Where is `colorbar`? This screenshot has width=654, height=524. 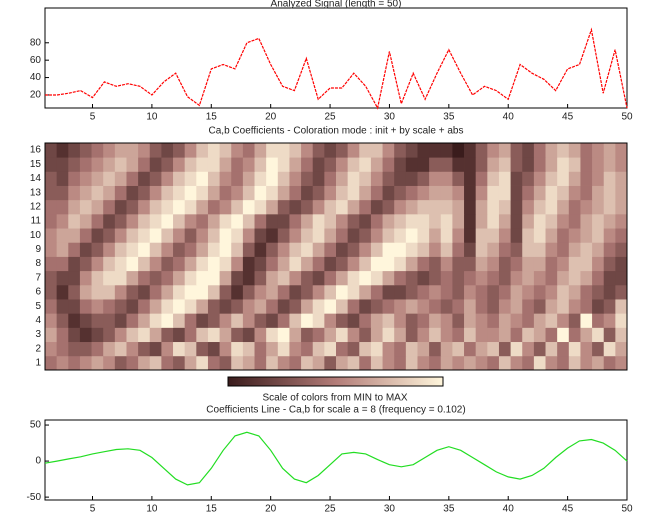
colorbar is located at coordinates (335, 381).